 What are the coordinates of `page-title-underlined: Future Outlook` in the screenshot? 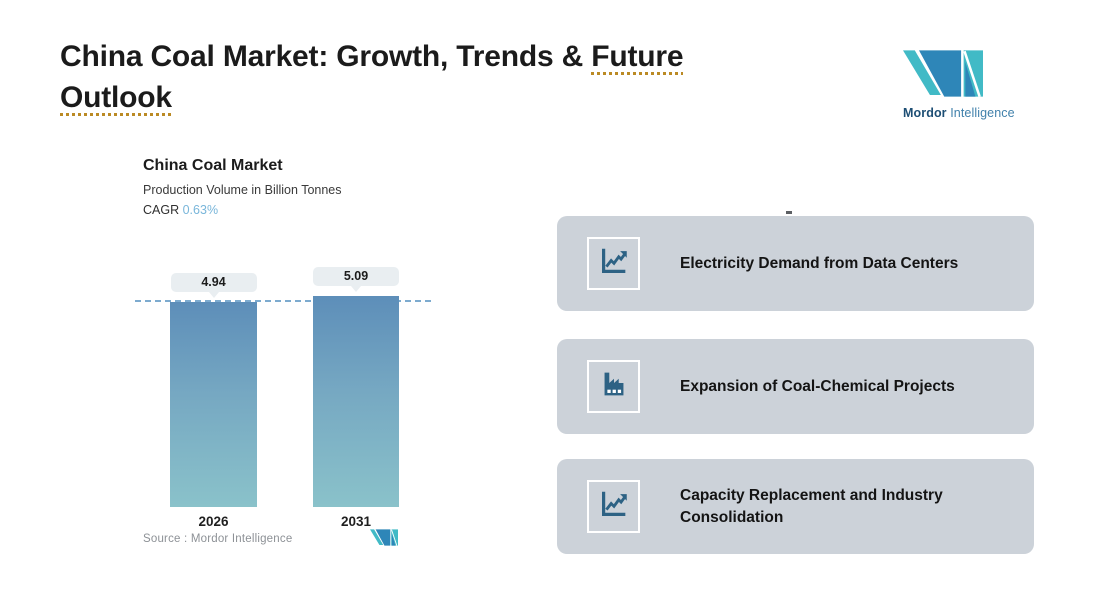 It's located at (372, 77).